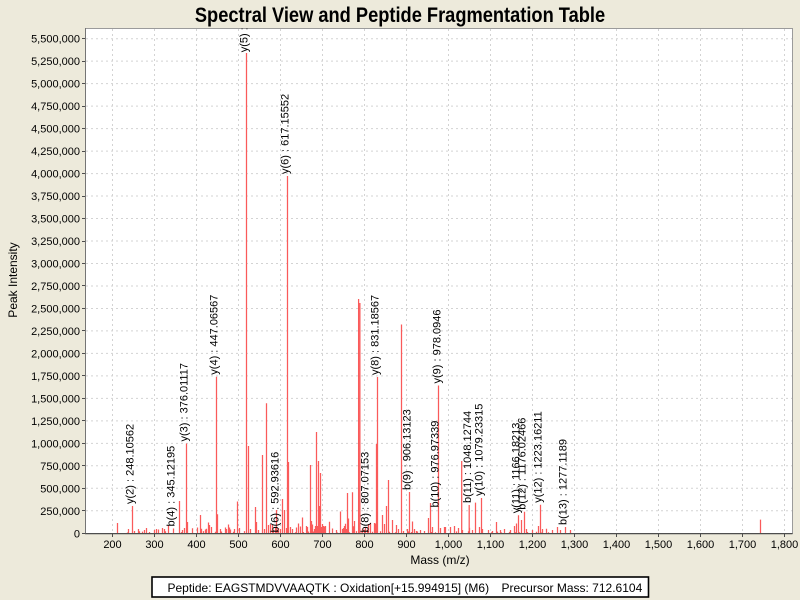  I want to click on svg-text: 1,100, so click(491, 545).